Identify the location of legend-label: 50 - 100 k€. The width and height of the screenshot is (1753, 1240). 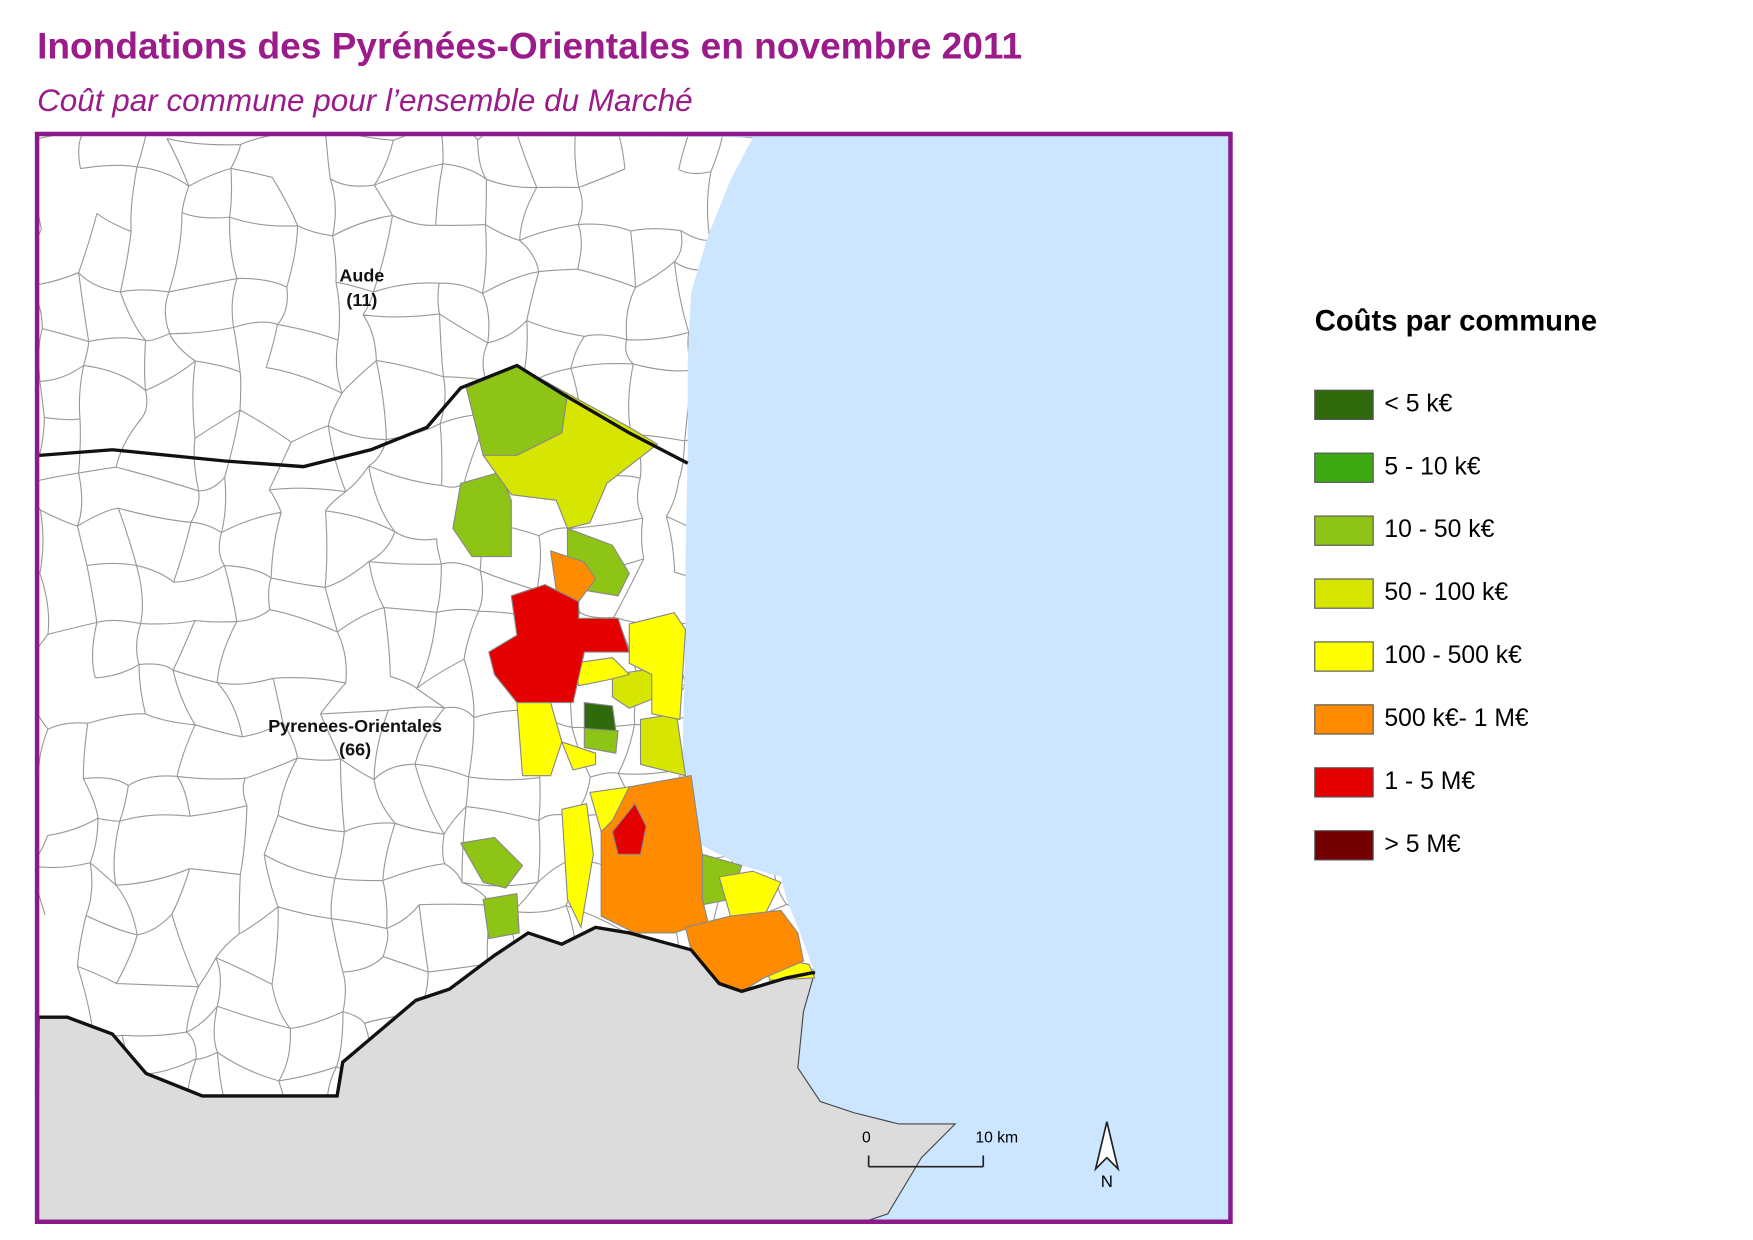
(1446, 592).